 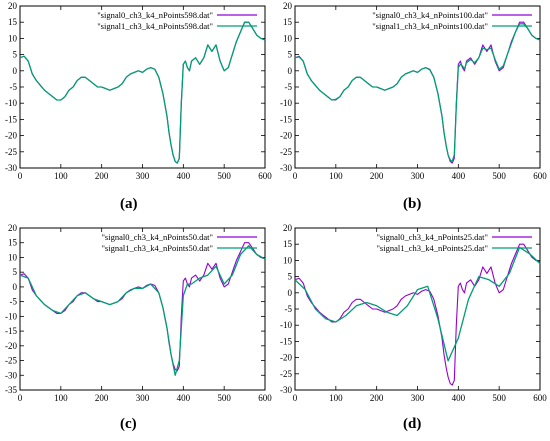 I want to click on panel-label-d: (d), so click(x=412, y=424).